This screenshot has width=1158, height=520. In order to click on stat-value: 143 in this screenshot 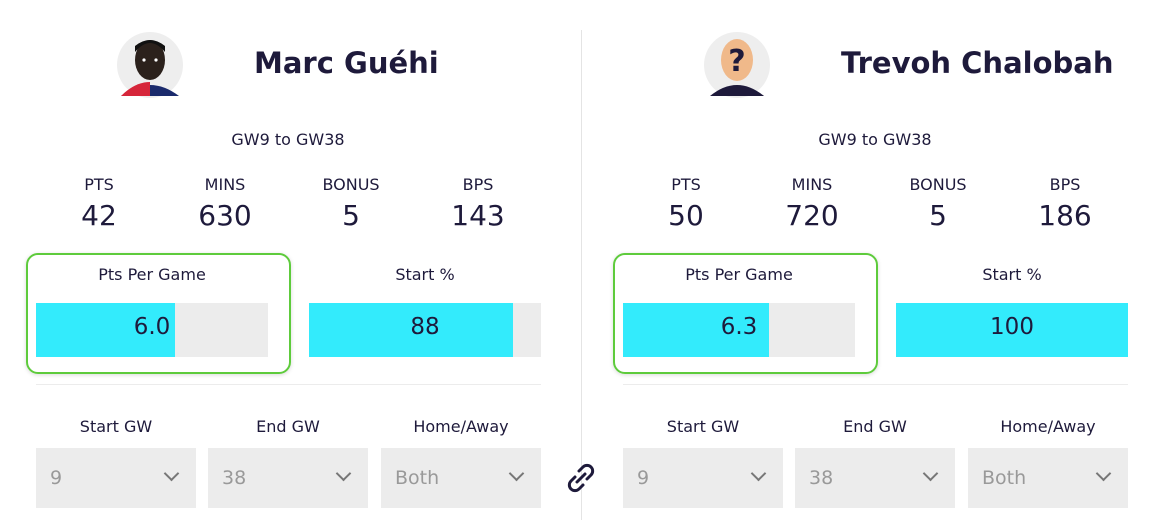, I will do `click(478, 215)`.